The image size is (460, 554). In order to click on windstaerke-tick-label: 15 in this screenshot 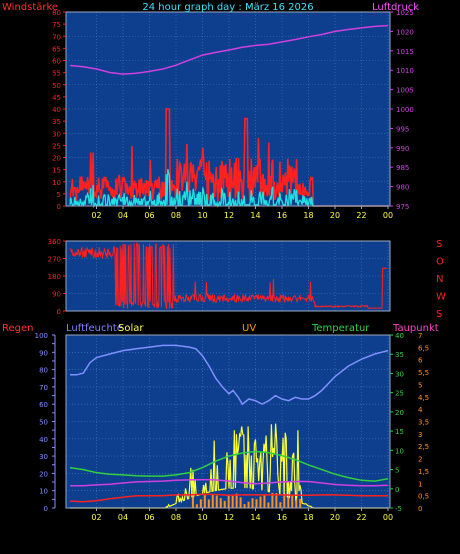, I will do `click(56, 171)`.